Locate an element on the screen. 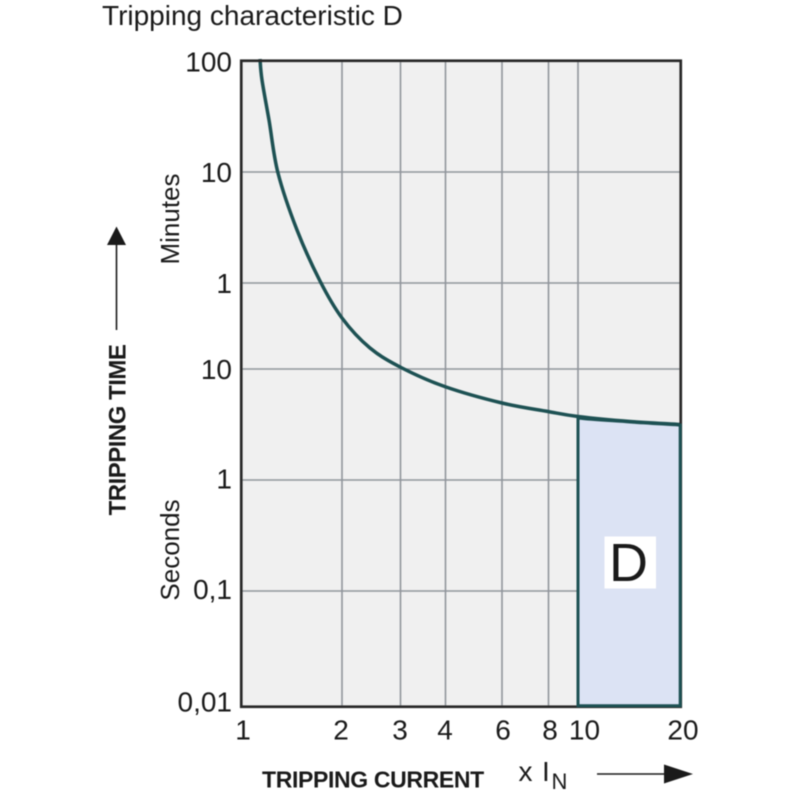  svg-text: 6 is located at coordinates (503, 730).